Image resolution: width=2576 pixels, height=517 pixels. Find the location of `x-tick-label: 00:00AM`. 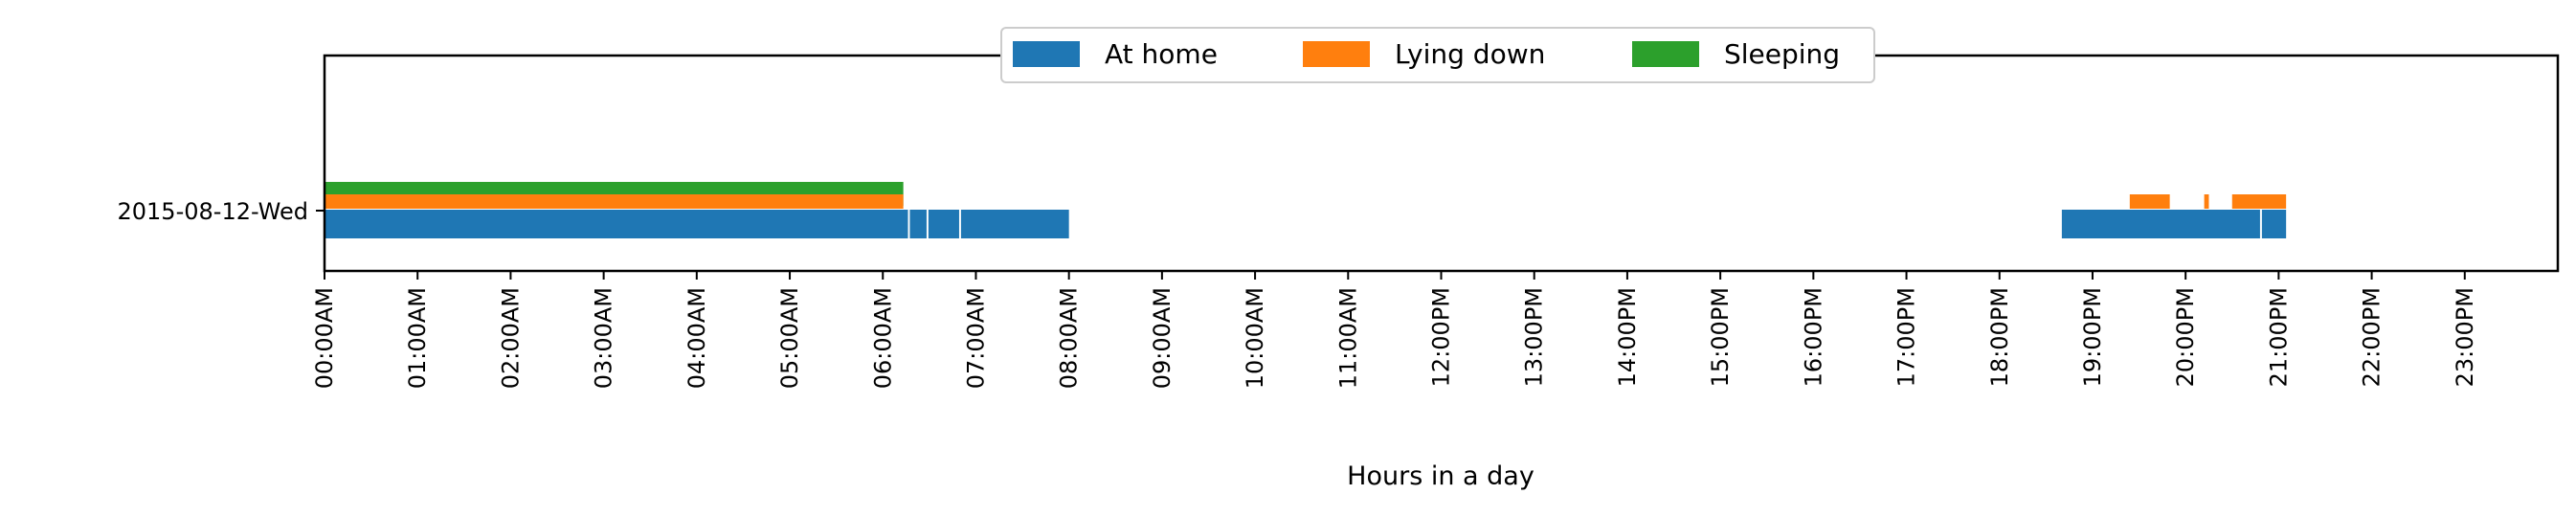

x-tick-label: 00:00AM is located at coordinates (325, 338).